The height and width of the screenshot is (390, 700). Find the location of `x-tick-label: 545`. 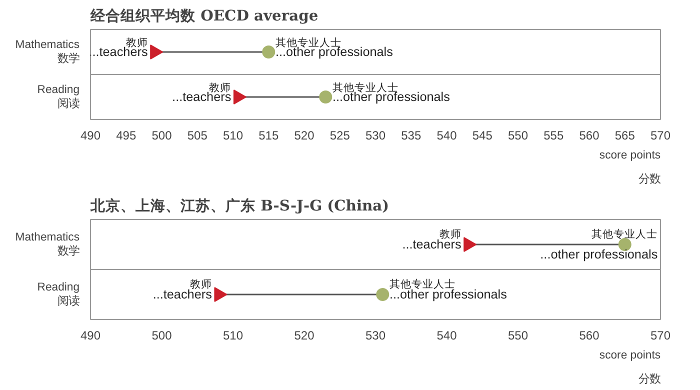

x-tick-label: 545 is located at coordinates (482, 135).